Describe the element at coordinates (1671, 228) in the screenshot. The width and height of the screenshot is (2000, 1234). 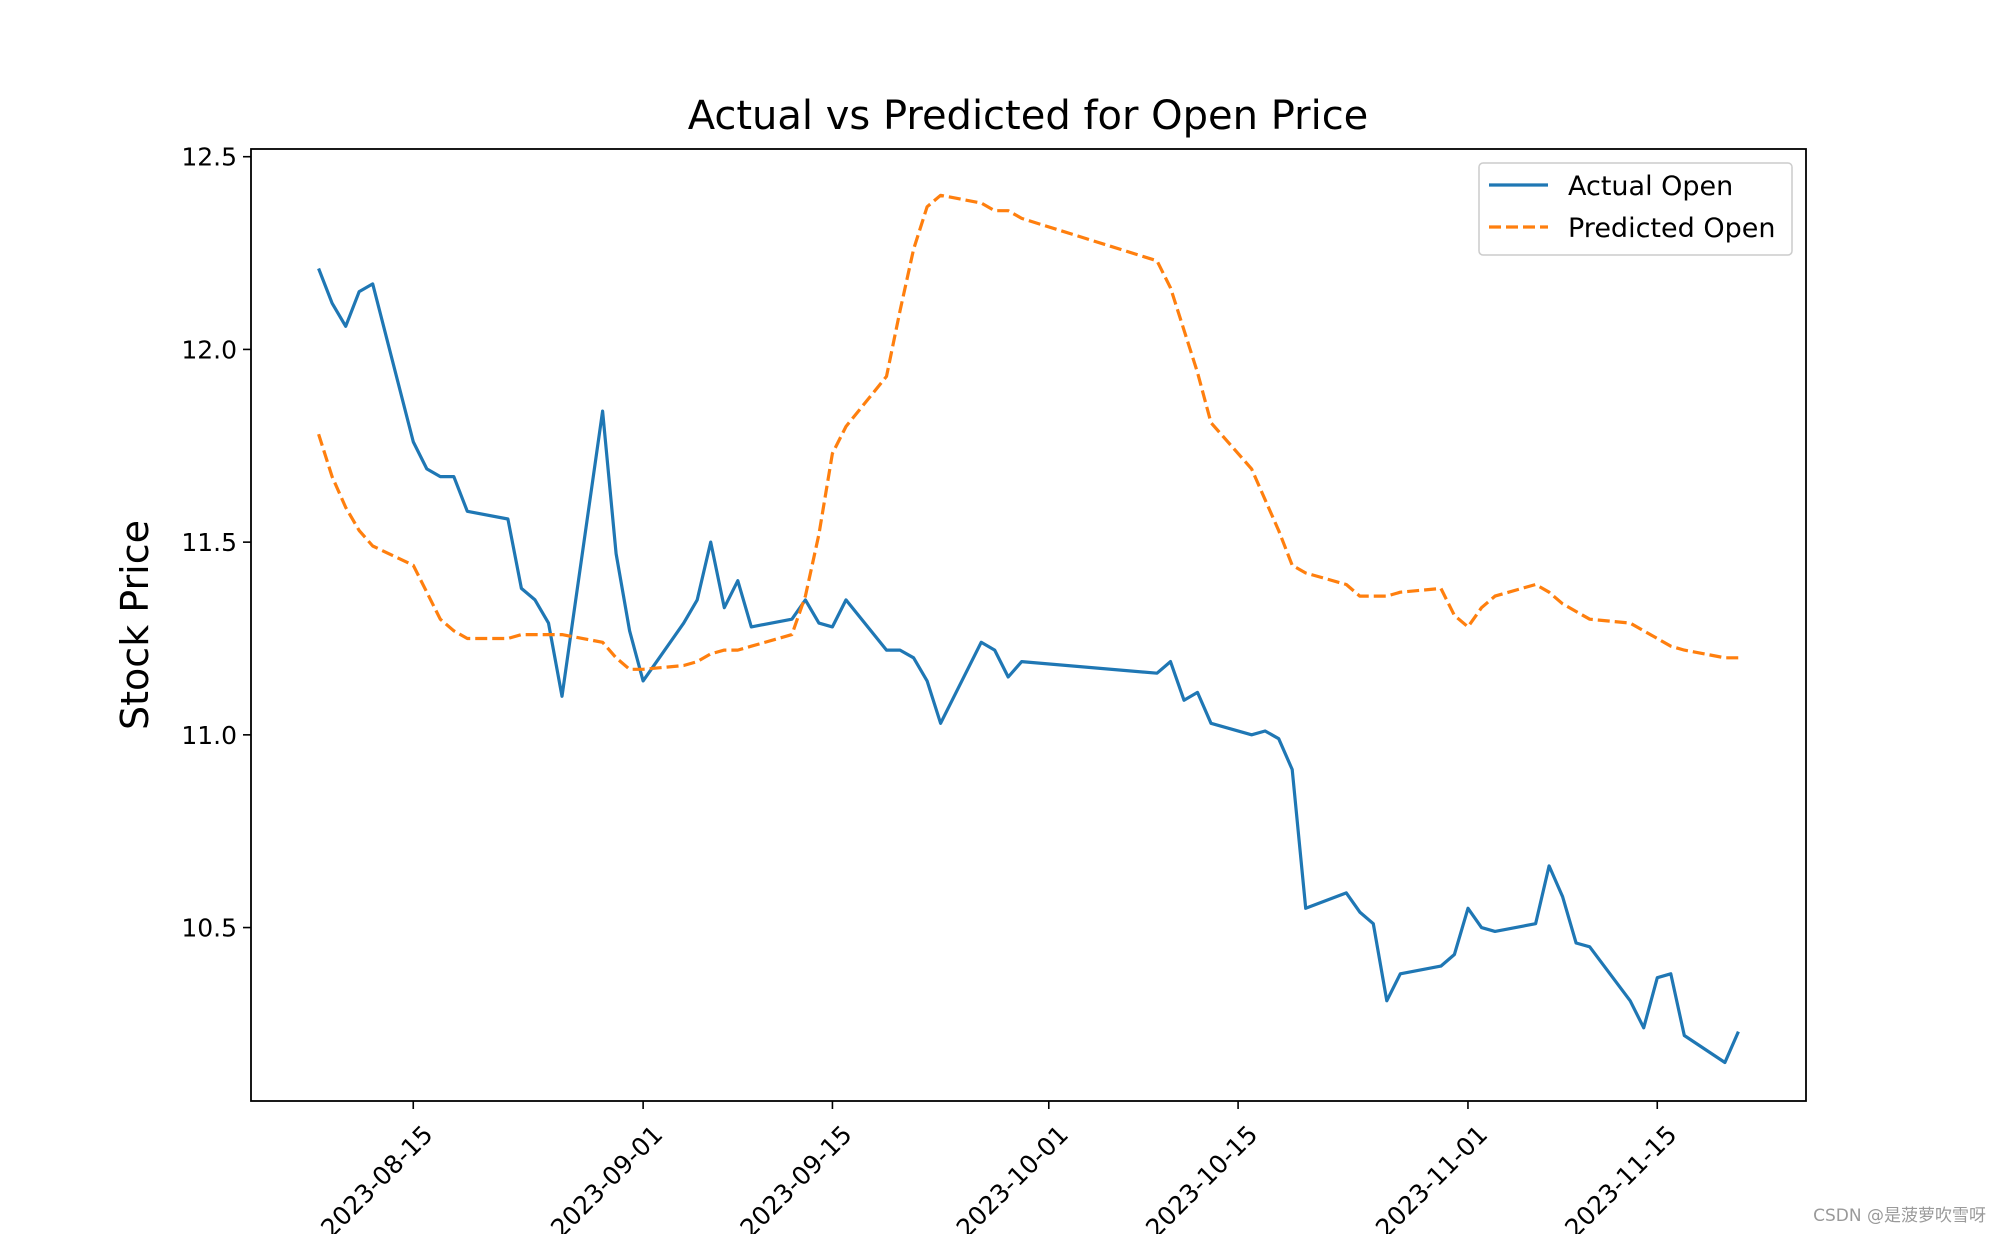
I see `legend-label-predicted: Predicted Open` at that location.